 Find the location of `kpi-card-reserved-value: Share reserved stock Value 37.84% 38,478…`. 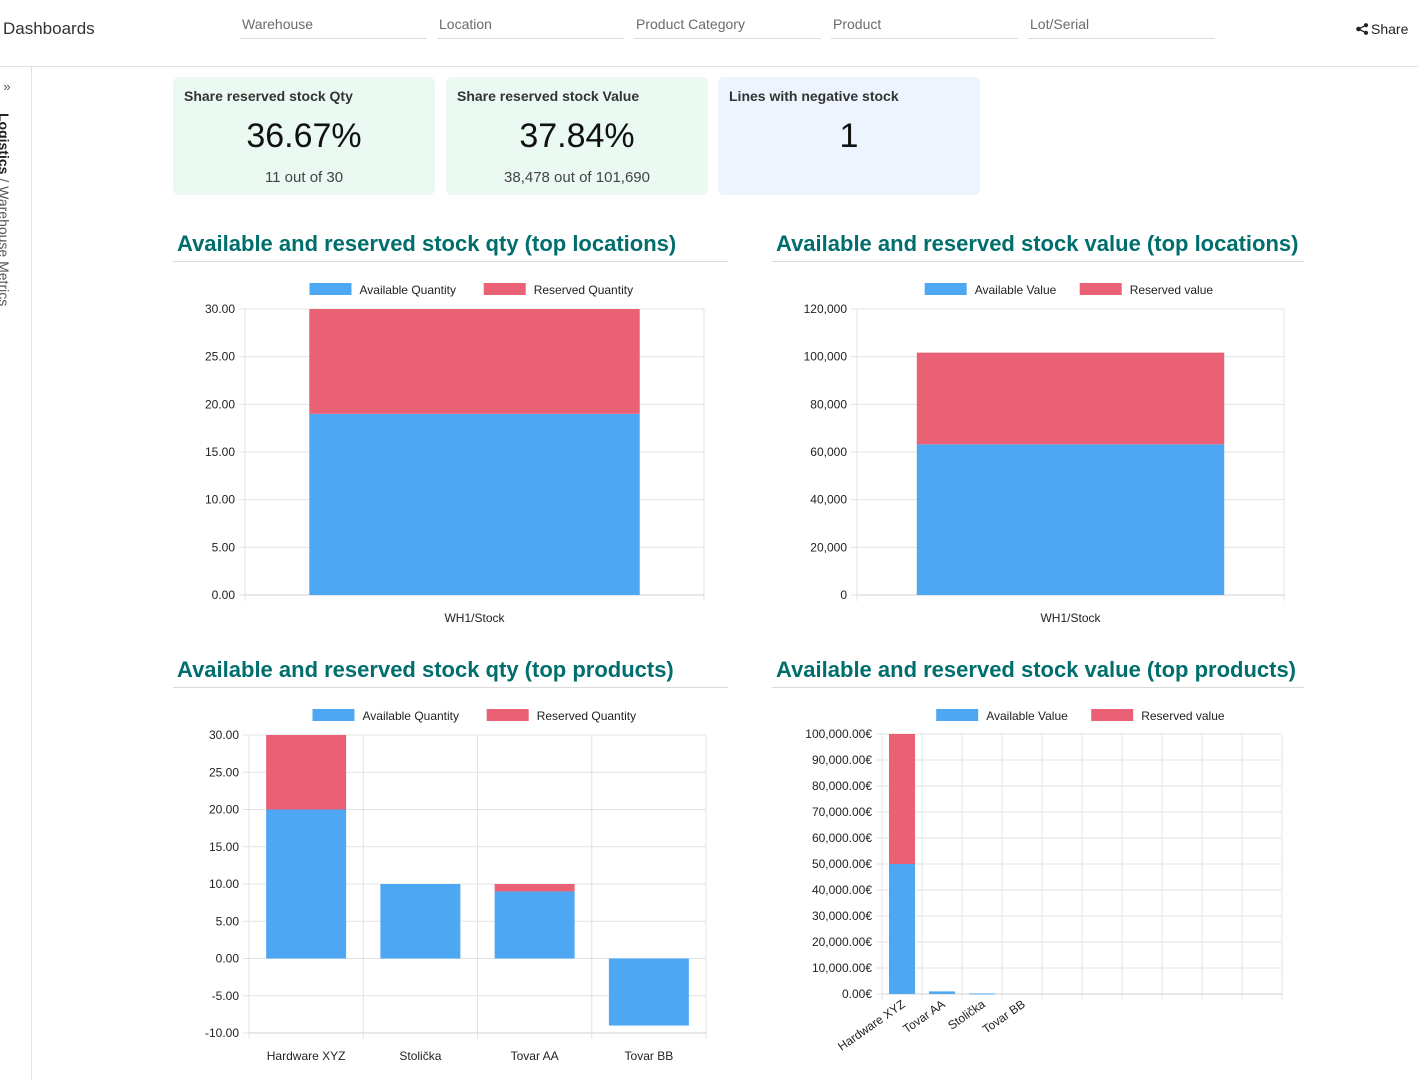

kpi-card-reserved-value: Share reserved stock Value 37.84% 38,478… is located at coordinates (577, 136).